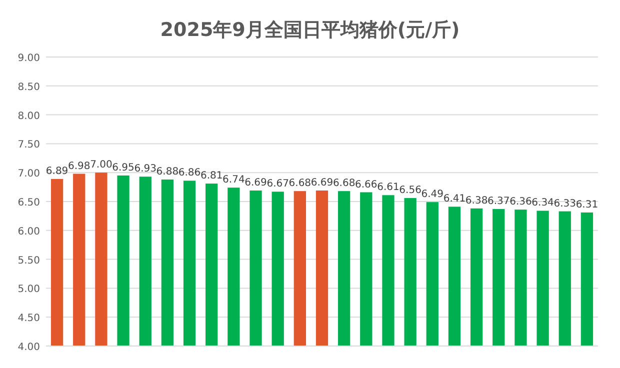 The height and width of the screenshot is (368, 620). Describe the element at coordinates (432, 194) in the screenshot. I see `value-label: 6.49` at that location.